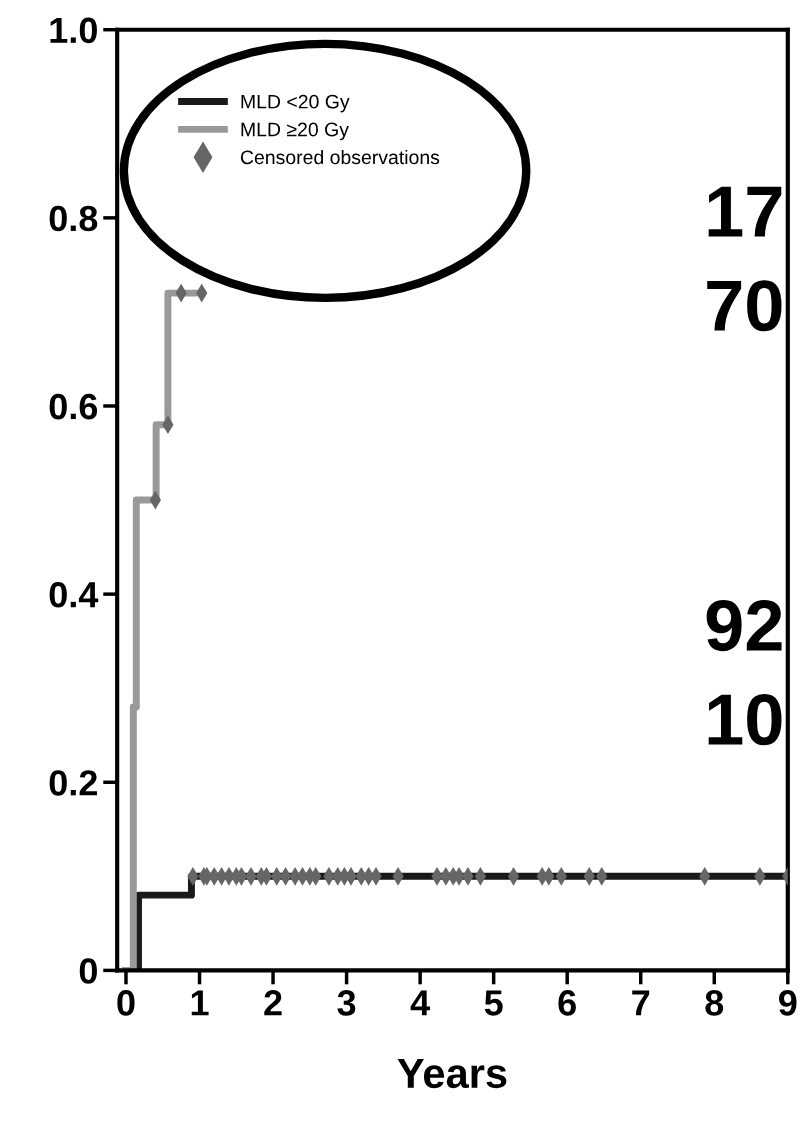 The width and height of the screenshot is (808, 1143). Describe the element at coordinates (88, 971) in the screenshot. I see `y-tick-label: 0` at that location.